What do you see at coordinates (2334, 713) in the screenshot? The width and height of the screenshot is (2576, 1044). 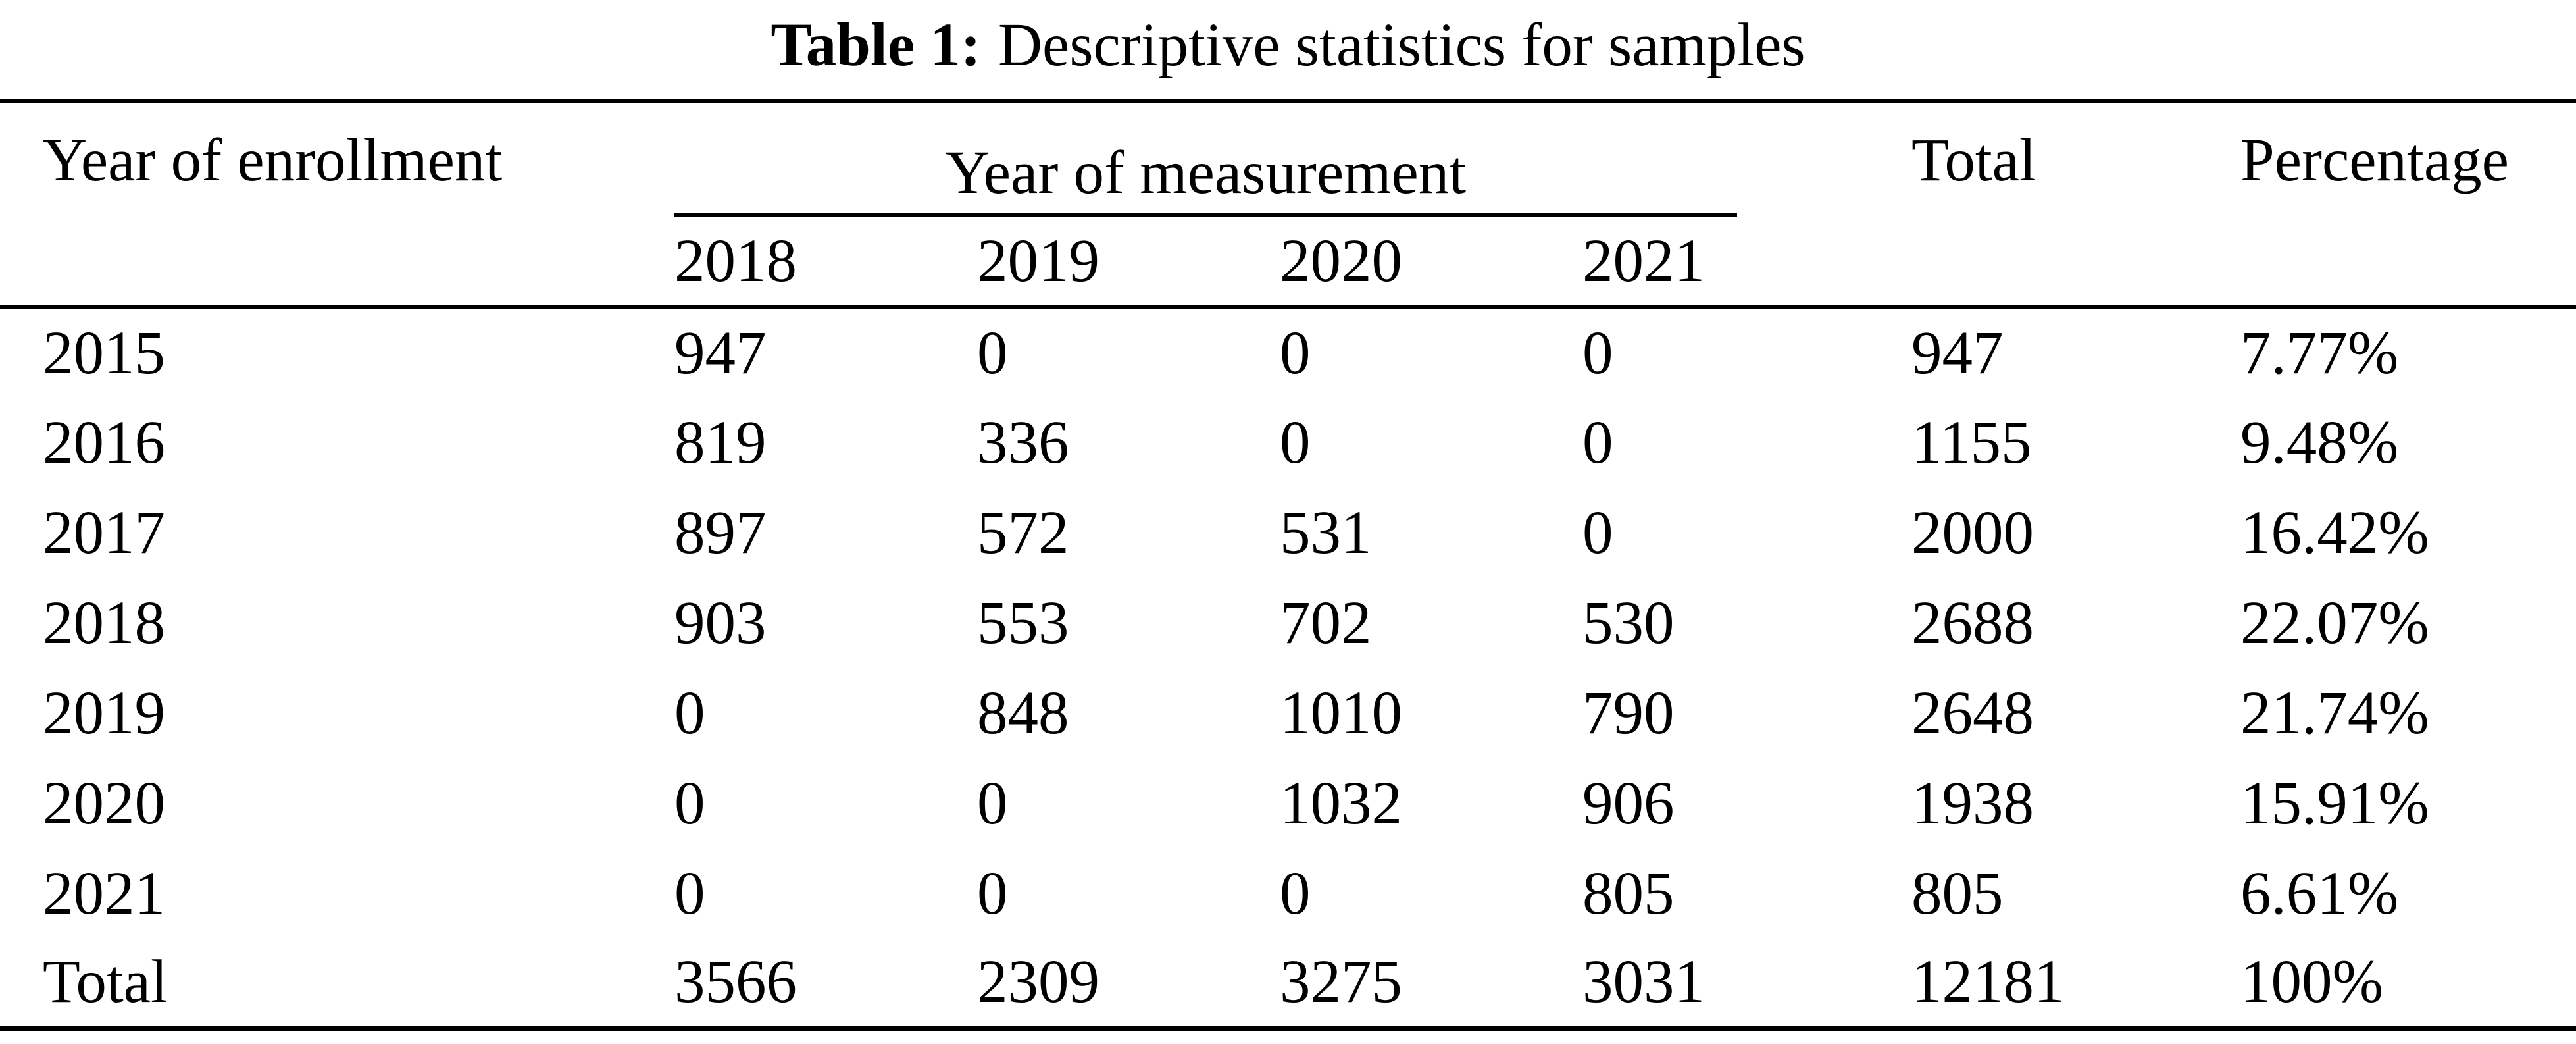 I see `percentage-cell: 21.74%` at bounding box center [2334, 713].